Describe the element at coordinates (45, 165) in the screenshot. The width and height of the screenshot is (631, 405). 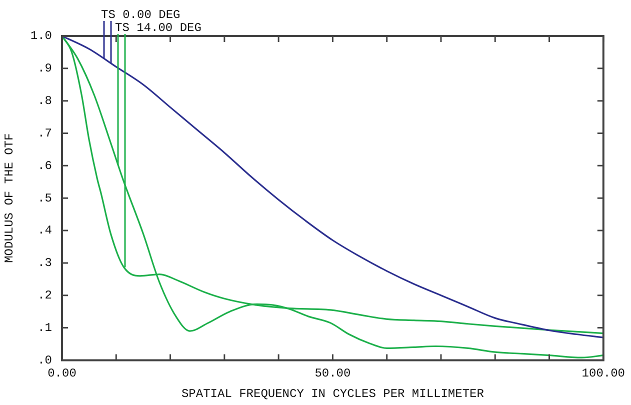
I see `y-tick-label: .6` at that location.